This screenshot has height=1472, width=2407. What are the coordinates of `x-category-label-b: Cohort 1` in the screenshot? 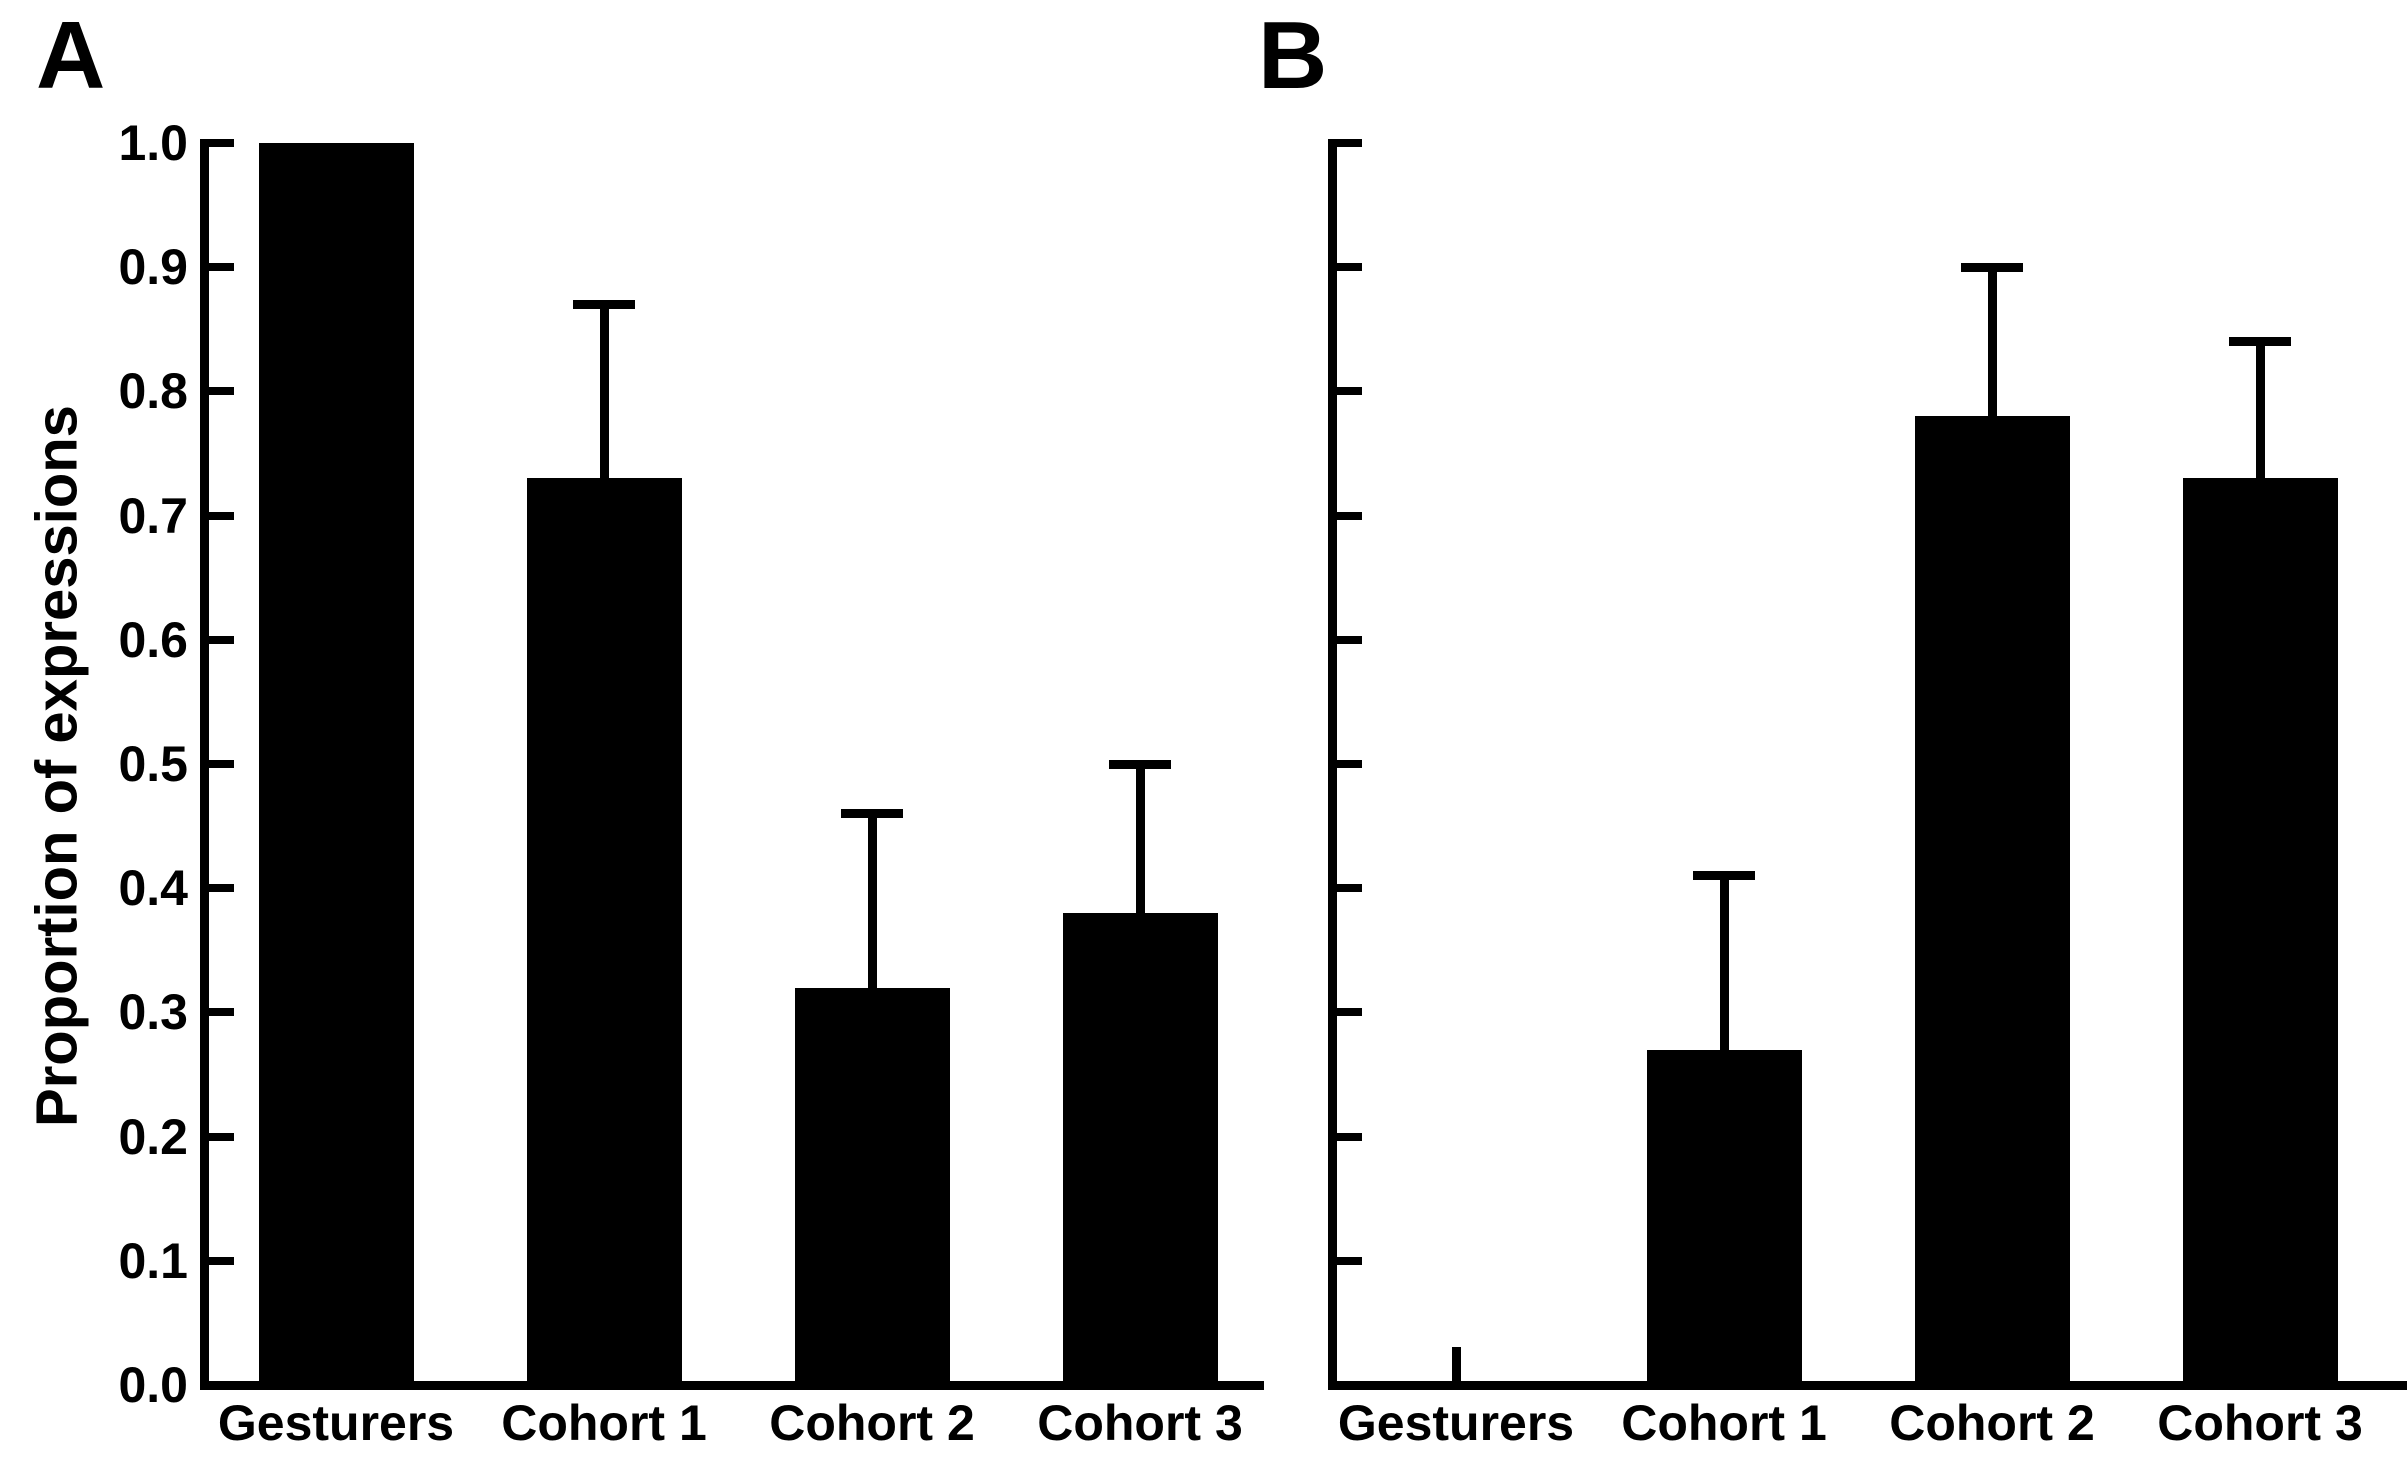 It's located at (1724, 1423).